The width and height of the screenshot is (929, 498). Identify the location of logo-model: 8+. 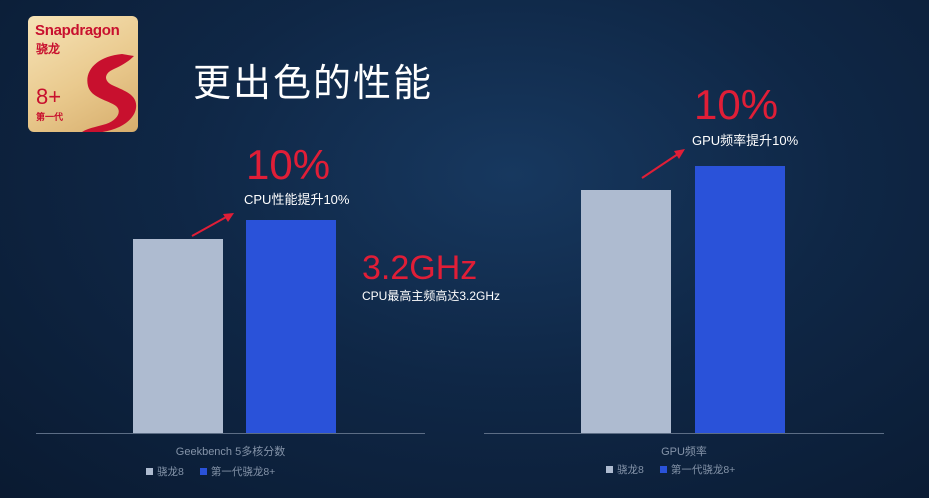
(49, 96).